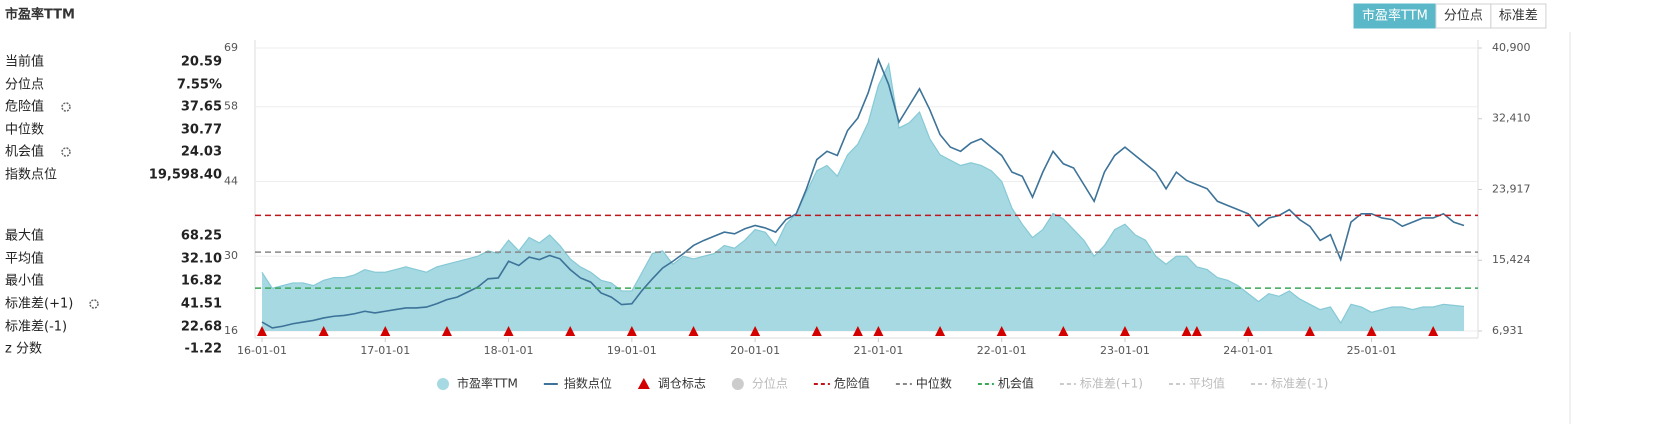  Describe the element at coordinates (385, 350) in the screenshot. I see `x-tick-label: 17-01-01` at that location.